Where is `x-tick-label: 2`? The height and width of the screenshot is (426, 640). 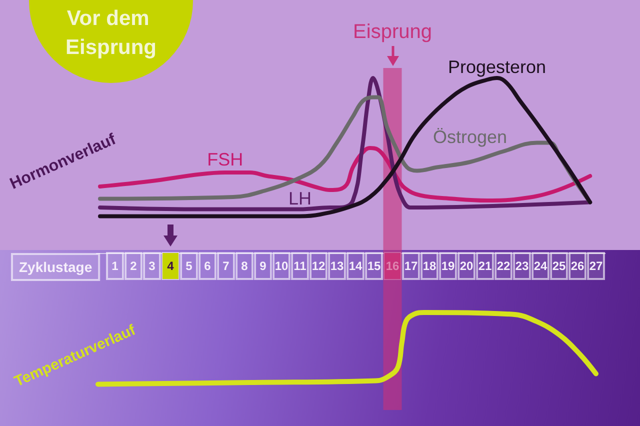
x-tick-label: 2 is located at coordinates (134, 266).